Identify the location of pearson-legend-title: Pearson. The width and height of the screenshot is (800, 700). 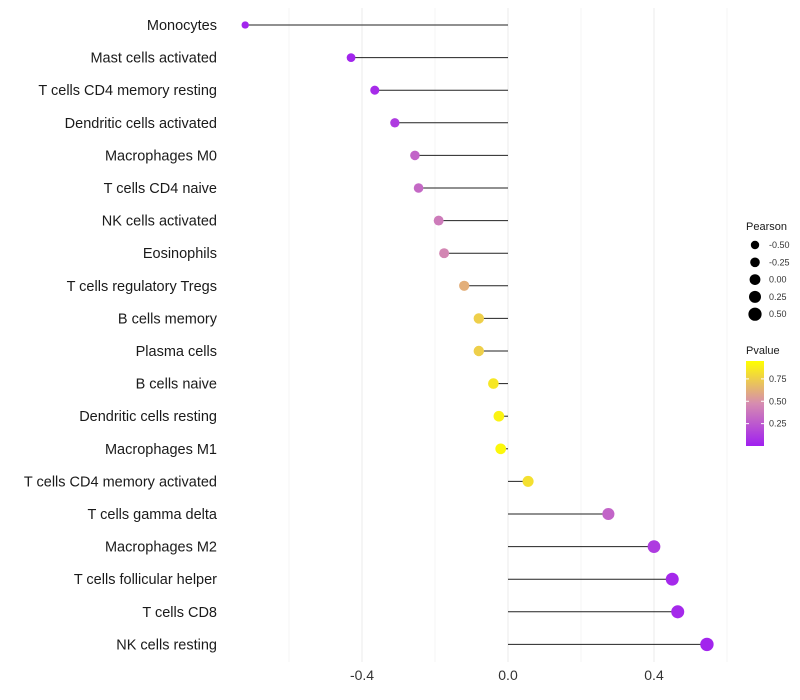
(766, 227).